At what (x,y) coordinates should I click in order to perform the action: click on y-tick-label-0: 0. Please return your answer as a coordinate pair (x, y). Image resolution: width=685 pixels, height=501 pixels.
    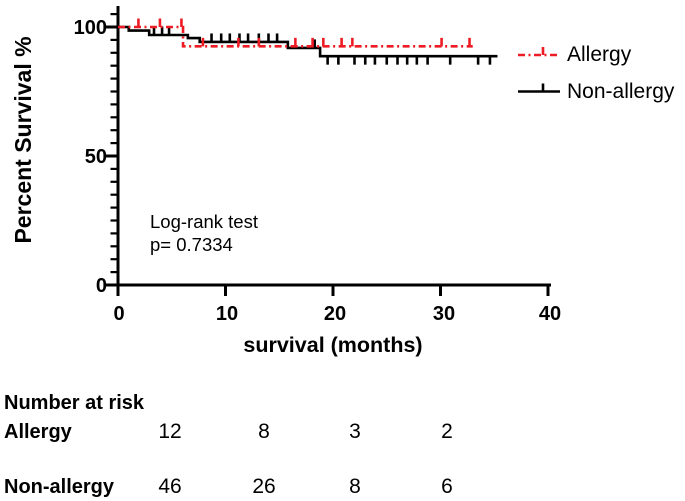
    Looking at the image, I should click on (101, 286).